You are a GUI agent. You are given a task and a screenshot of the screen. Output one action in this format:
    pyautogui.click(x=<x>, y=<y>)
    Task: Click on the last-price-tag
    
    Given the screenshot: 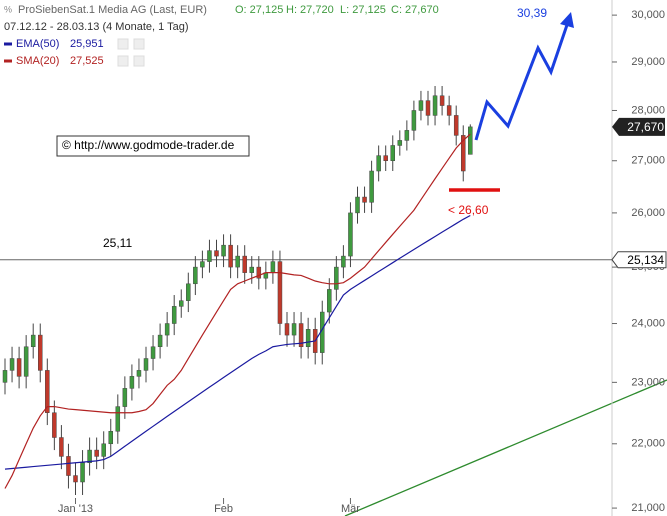 What is the action you would take?
    pyautogui.click(x=638, y=126)
    